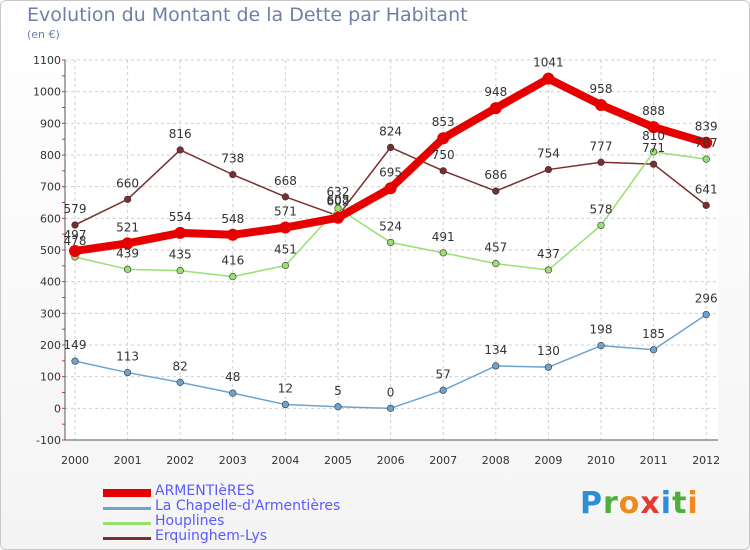  What do you see at coordinates (390, 172) in the screenshot?
I see `data-label: 695` at bounding box center [390, 172].